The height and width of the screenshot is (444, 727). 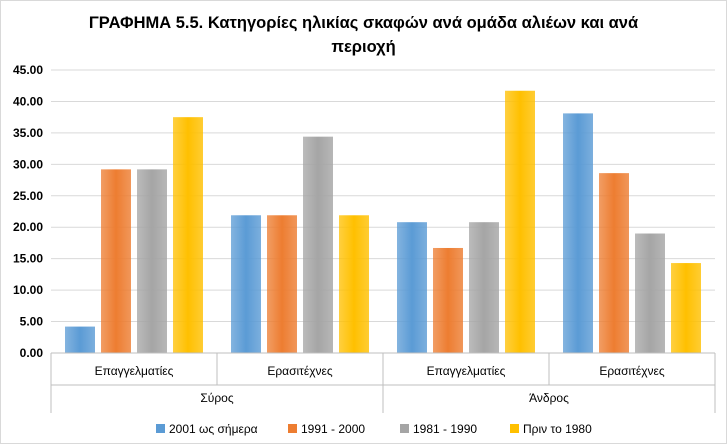 What do you see at coordinates (363, 47) in the screenshot?
I see `chart-title-line-2: περιοχή` at bounding box center [363, 47].